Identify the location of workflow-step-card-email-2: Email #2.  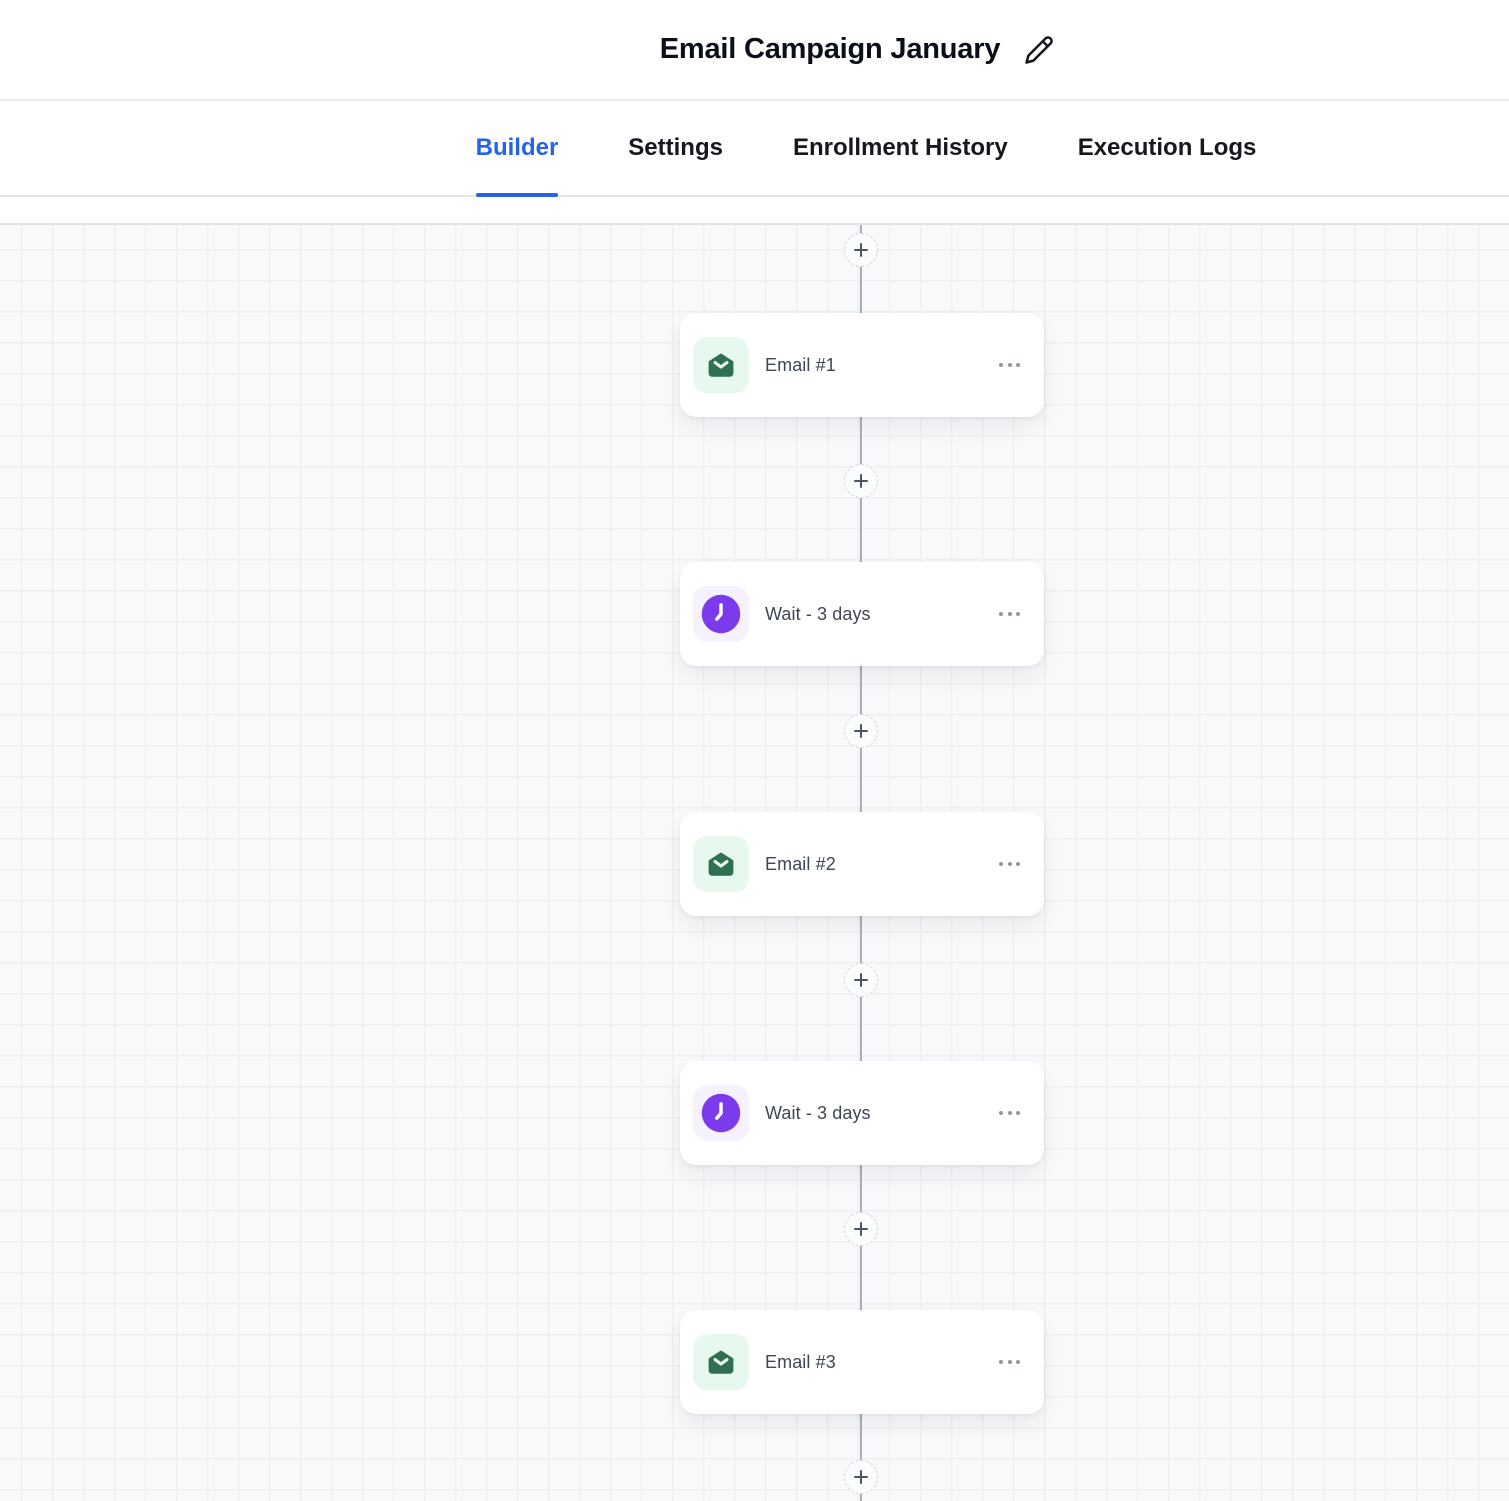
(862, 864).